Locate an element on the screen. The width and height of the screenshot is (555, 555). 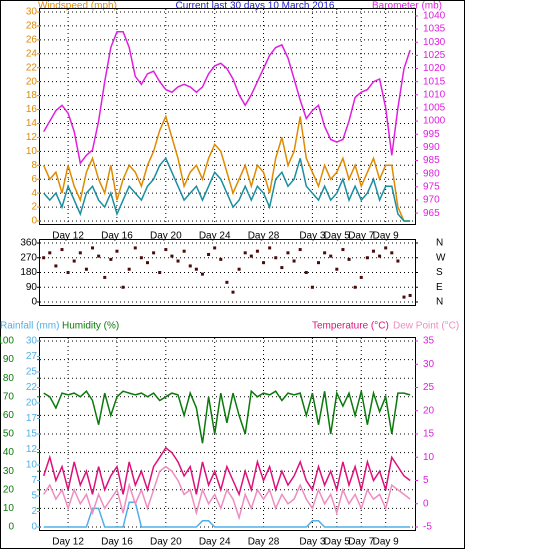
y-tick-label: 18 is located at coordinates (32, 95).